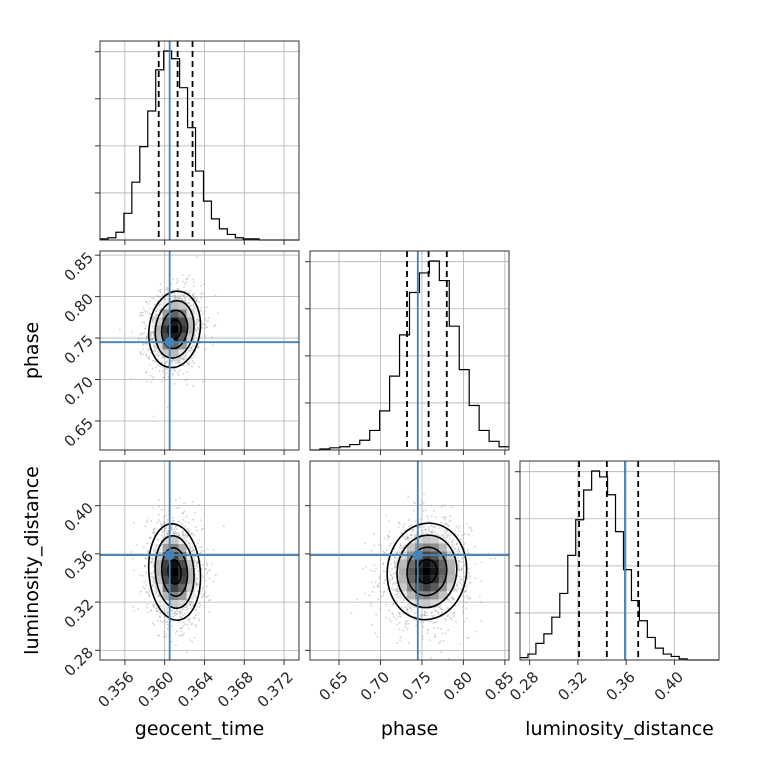 The width and height of the screenshot is (760, 760). Describe the element at coordinates (235, 689) in the screenshot. I see `x-tick-label: 0.368` at that location.